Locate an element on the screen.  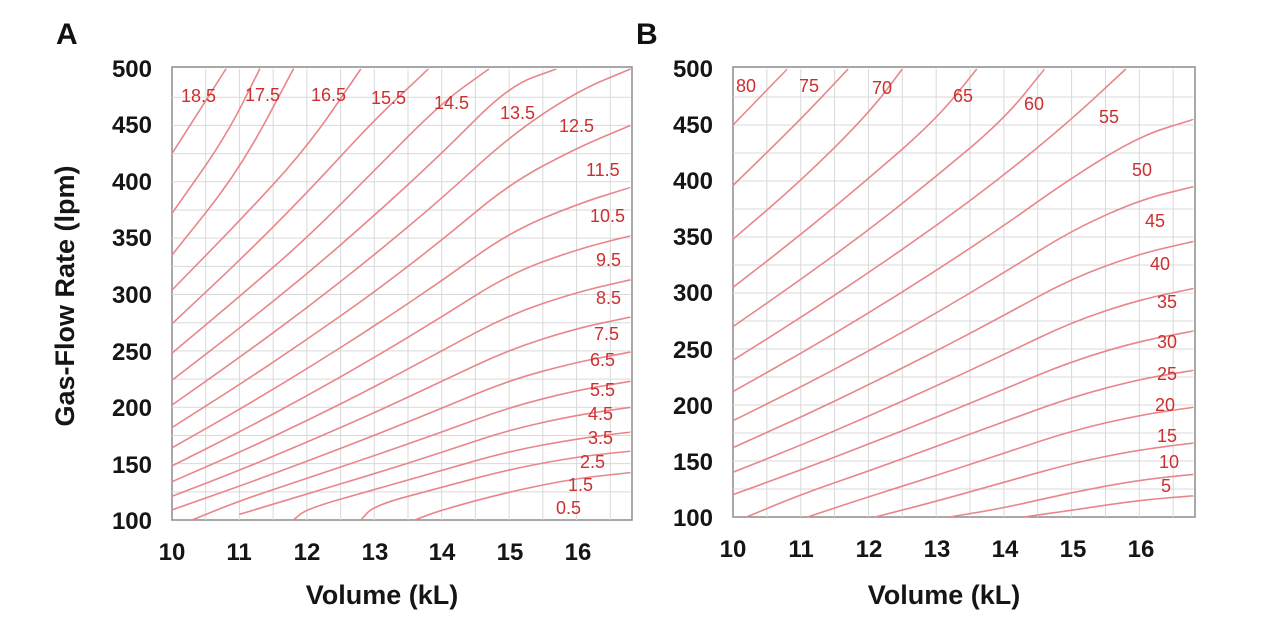
contour-line-5.5 is located at coordinates (401, 431).